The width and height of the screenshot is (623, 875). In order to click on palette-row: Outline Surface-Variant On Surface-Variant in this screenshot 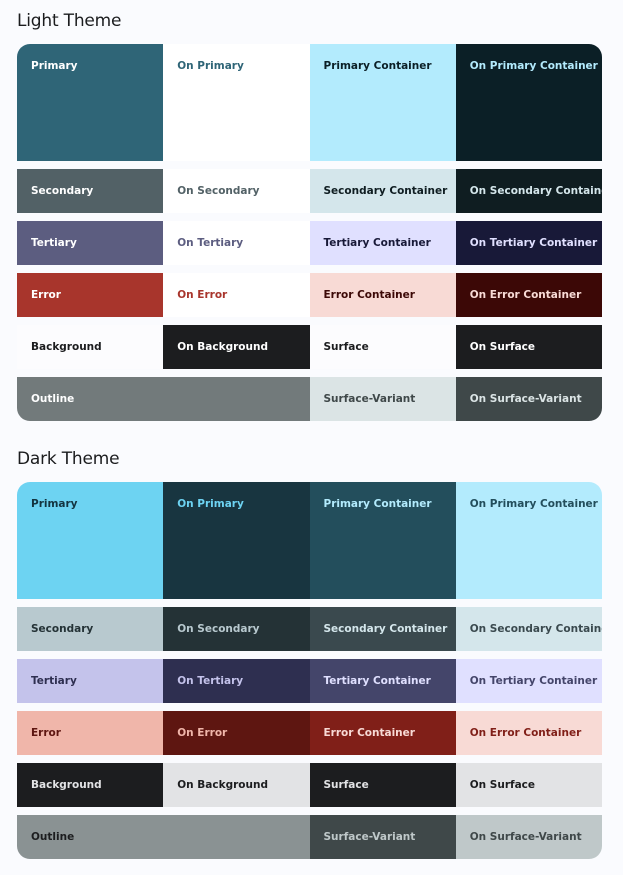, I will do `click(309, 837)`.